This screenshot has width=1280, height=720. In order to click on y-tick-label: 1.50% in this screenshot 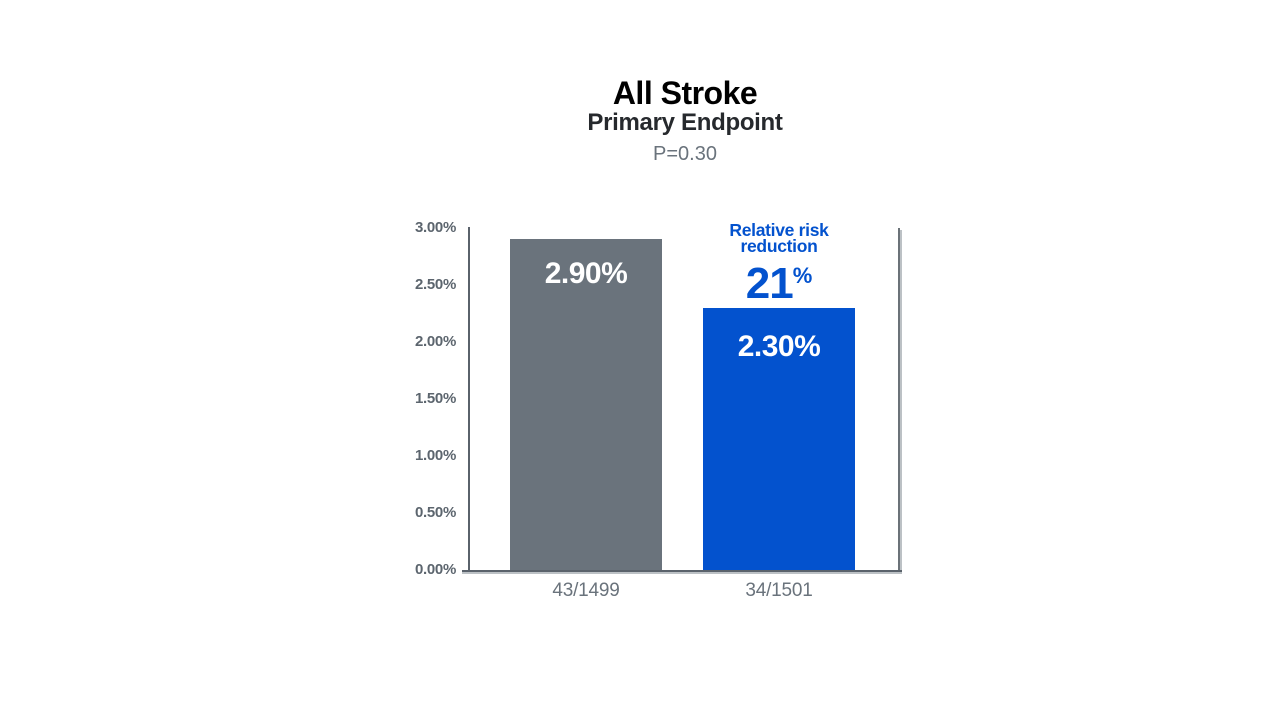, I will do `click(435, 398)`.